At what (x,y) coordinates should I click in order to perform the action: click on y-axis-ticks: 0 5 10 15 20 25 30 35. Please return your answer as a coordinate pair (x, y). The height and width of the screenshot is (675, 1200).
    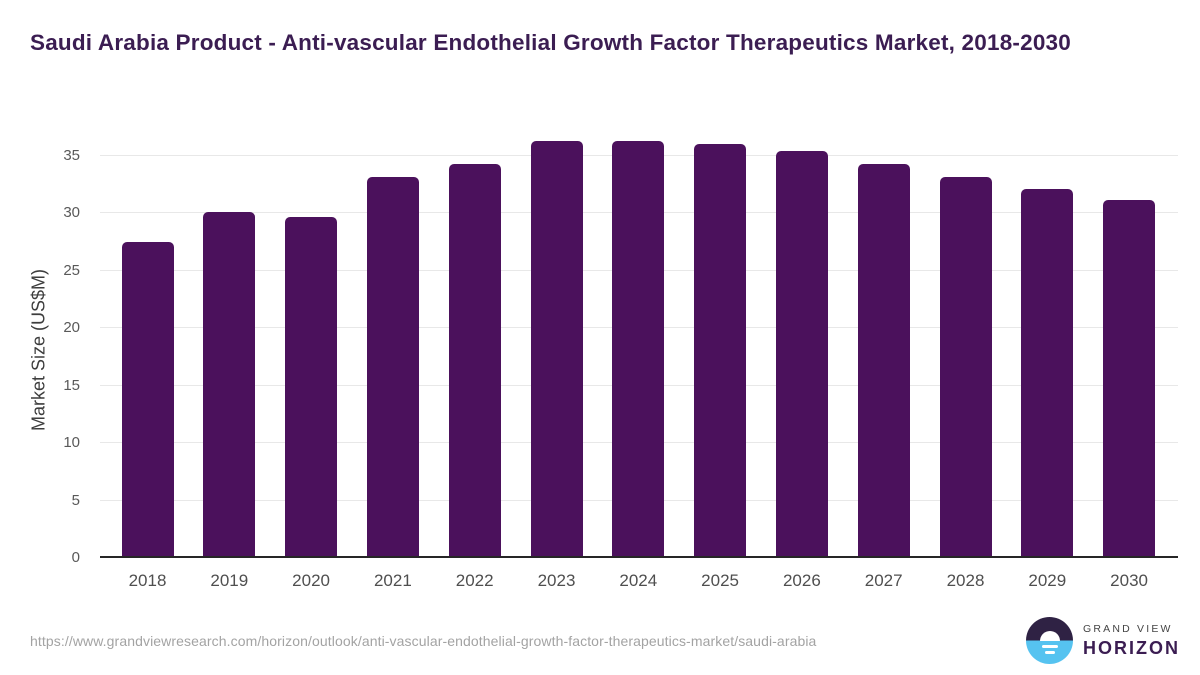
    Looking at the image, I should click on (45, 352).